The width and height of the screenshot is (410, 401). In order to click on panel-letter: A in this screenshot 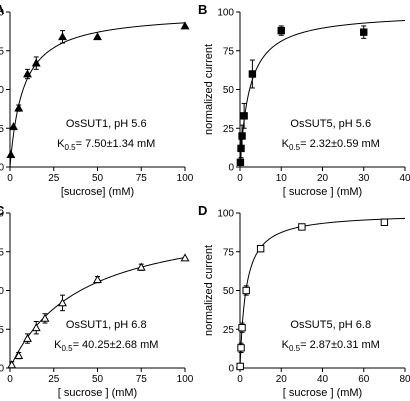, I will do `click(2, 9)`.